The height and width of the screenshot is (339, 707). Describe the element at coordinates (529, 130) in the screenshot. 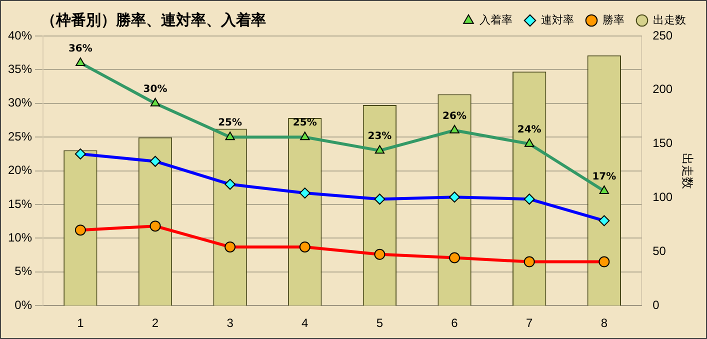

I see `data-label: 24%` at that location.